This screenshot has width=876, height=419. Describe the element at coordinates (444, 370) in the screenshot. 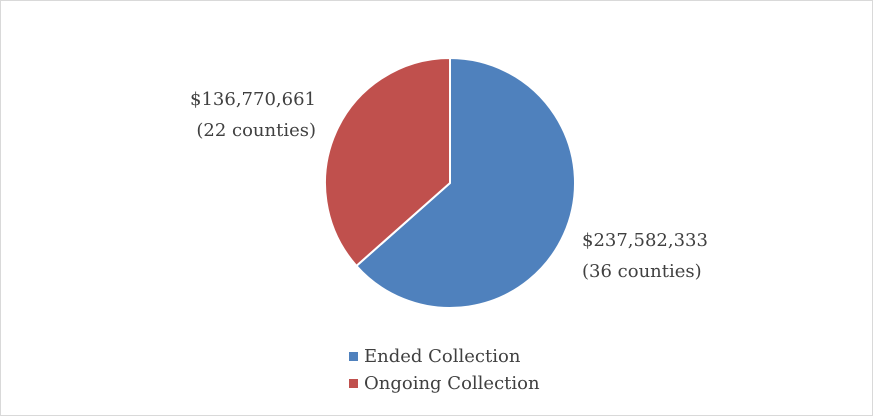

I see `legend: Ended Collection Ongoing Collection` at that location.